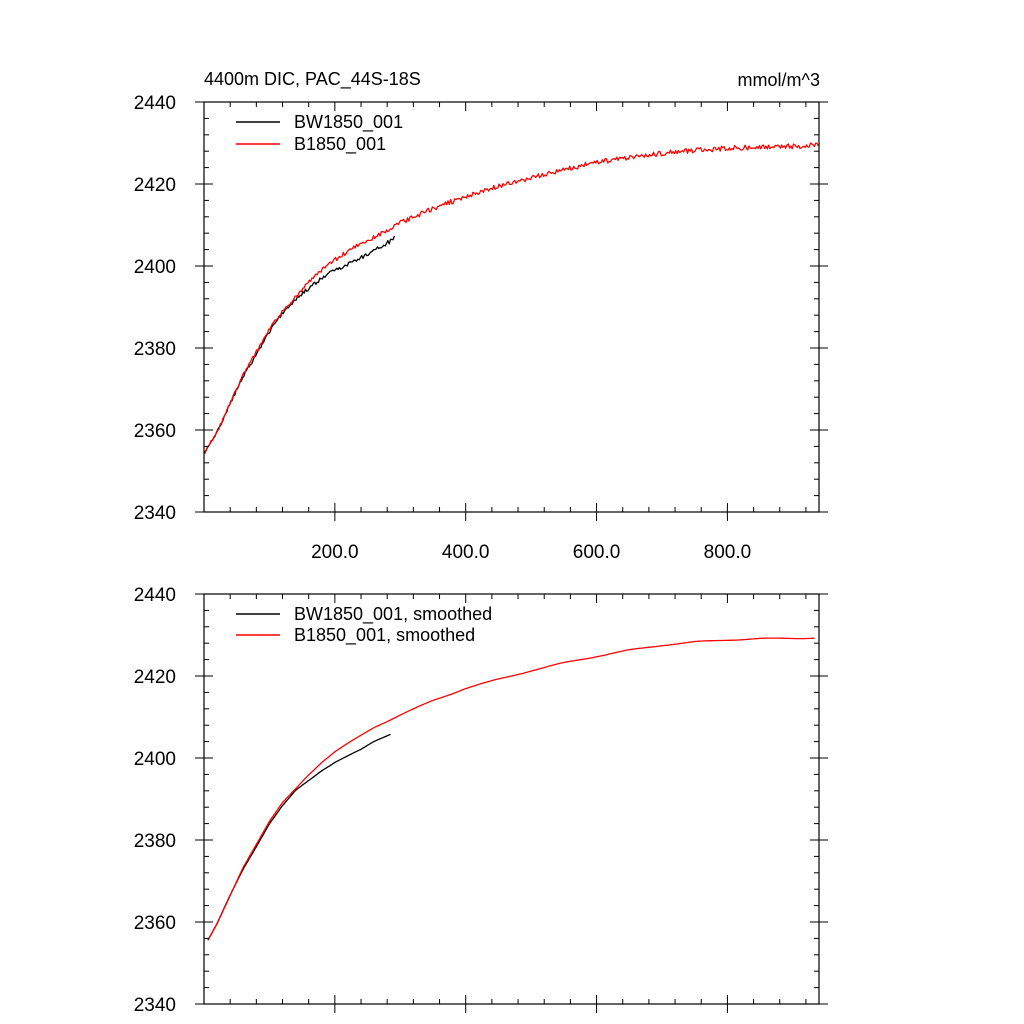  Describe the element at coordinates (155, 308) in the screenshot. I see `top-y-tick-labels: 2340 2360 2380 2400 2420 2440` at that location.